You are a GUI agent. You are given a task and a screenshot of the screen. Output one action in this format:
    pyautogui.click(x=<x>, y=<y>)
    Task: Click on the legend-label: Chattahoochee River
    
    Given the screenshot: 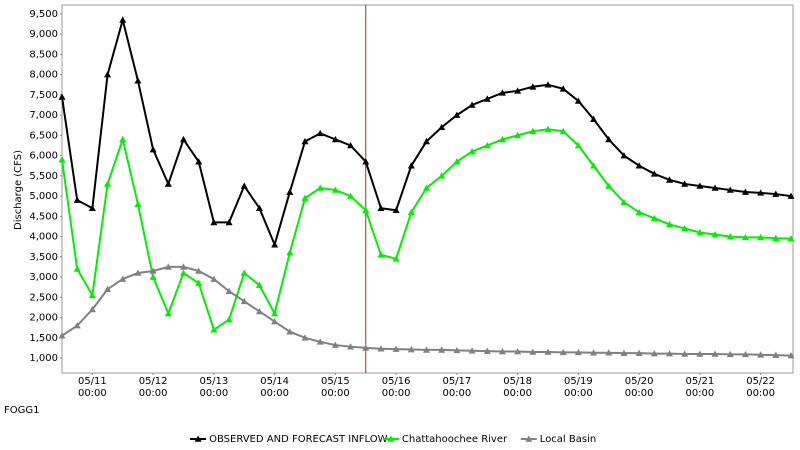 What is the action you would take?
    pyautogui.click(x=455, y=439)
    